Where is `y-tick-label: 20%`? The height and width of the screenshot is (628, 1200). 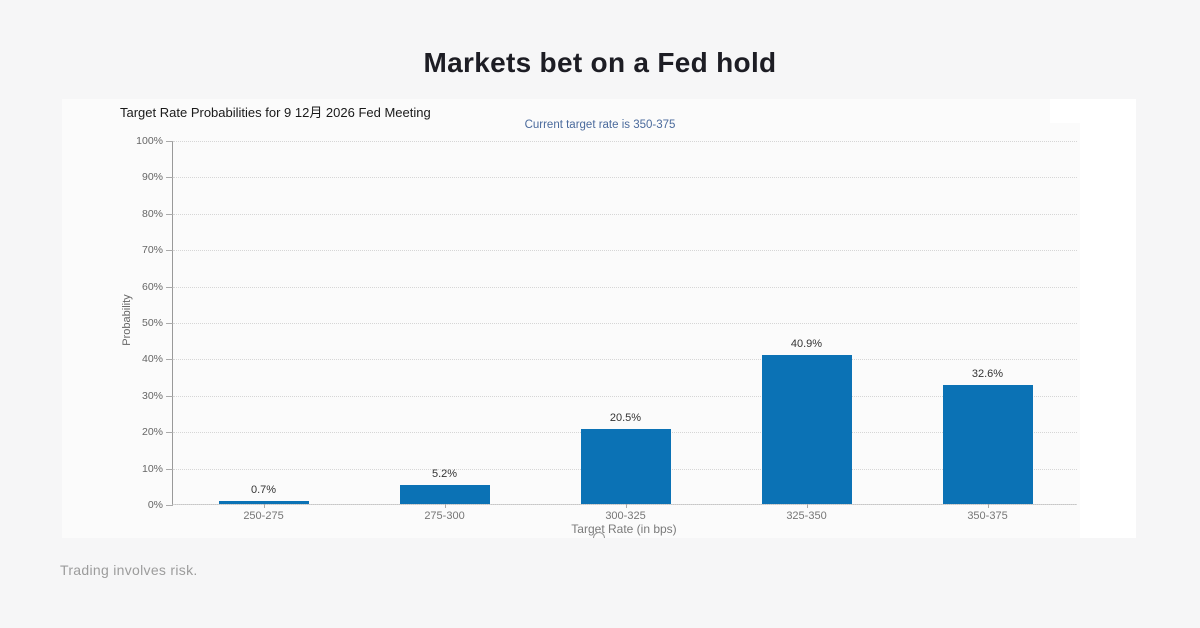 y-tick-label: 20% is located at coordinates (152, 432).